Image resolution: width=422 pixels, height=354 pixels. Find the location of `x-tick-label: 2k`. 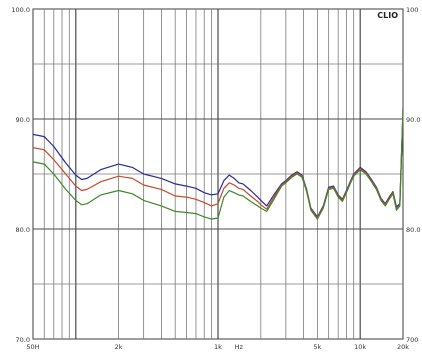

x-tick-label: 2k is located at coordinates (119, 346).